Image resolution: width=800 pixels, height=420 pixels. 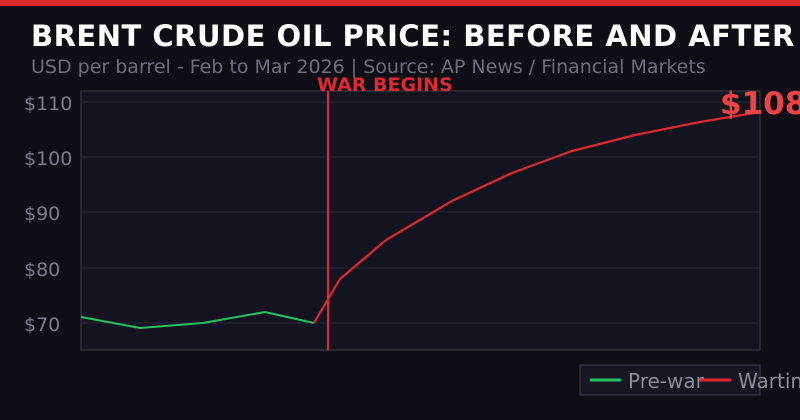 I want to click on y-tick-label: $100, so click(x=48, y=159).